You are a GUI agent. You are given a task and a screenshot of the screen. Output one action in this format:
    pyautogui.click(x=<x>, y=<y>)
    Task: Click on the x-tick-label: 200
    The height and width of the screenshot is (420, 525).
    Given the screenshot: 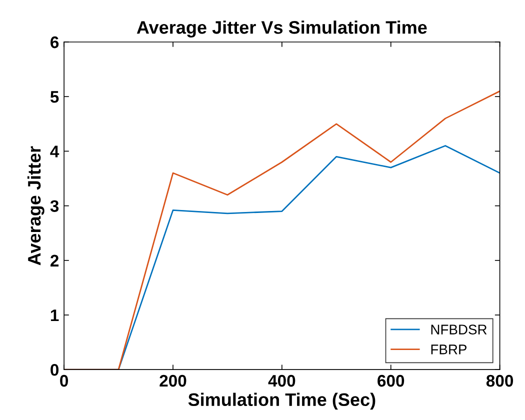 What is the action you would take?
    pyautogui.click(x=173, y=380)
    